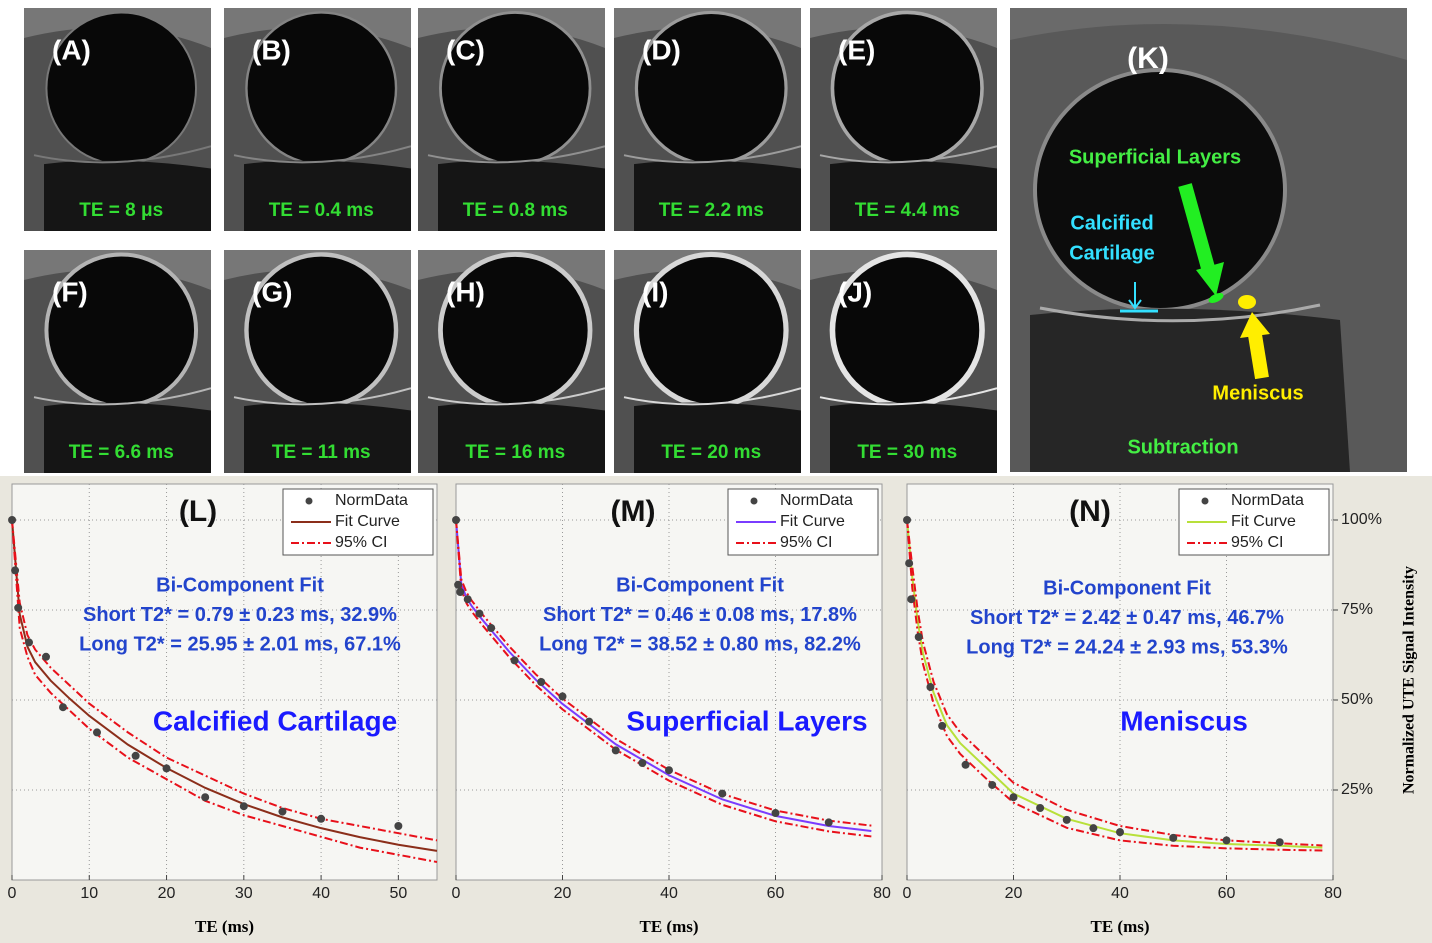  I want to click on annotation: Cartilage, so click(1112, 253).